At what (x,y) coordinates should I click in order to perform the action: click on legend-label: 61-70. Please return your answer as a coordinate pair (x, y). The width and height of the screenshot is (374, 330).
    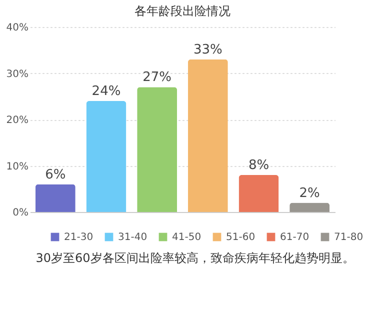
    Looking at the image, I should click on (295, 237).